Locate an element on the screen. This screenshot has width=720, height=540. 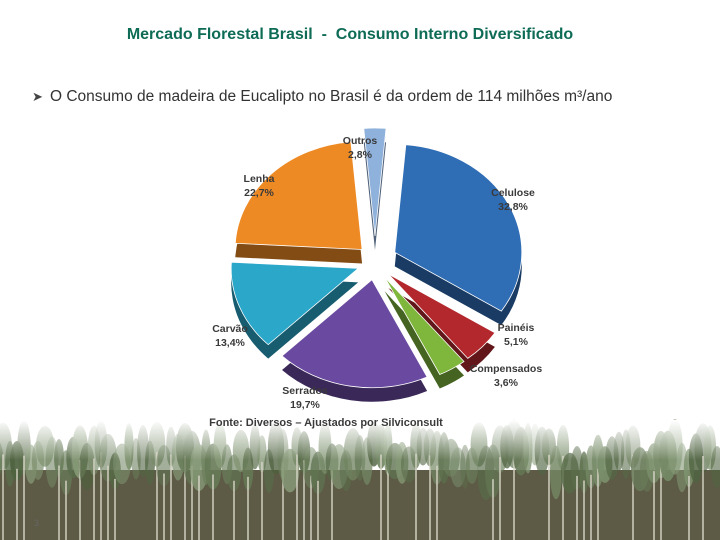
slice-carvao-value-label: 13,4% is located at coordinates (230, 343).